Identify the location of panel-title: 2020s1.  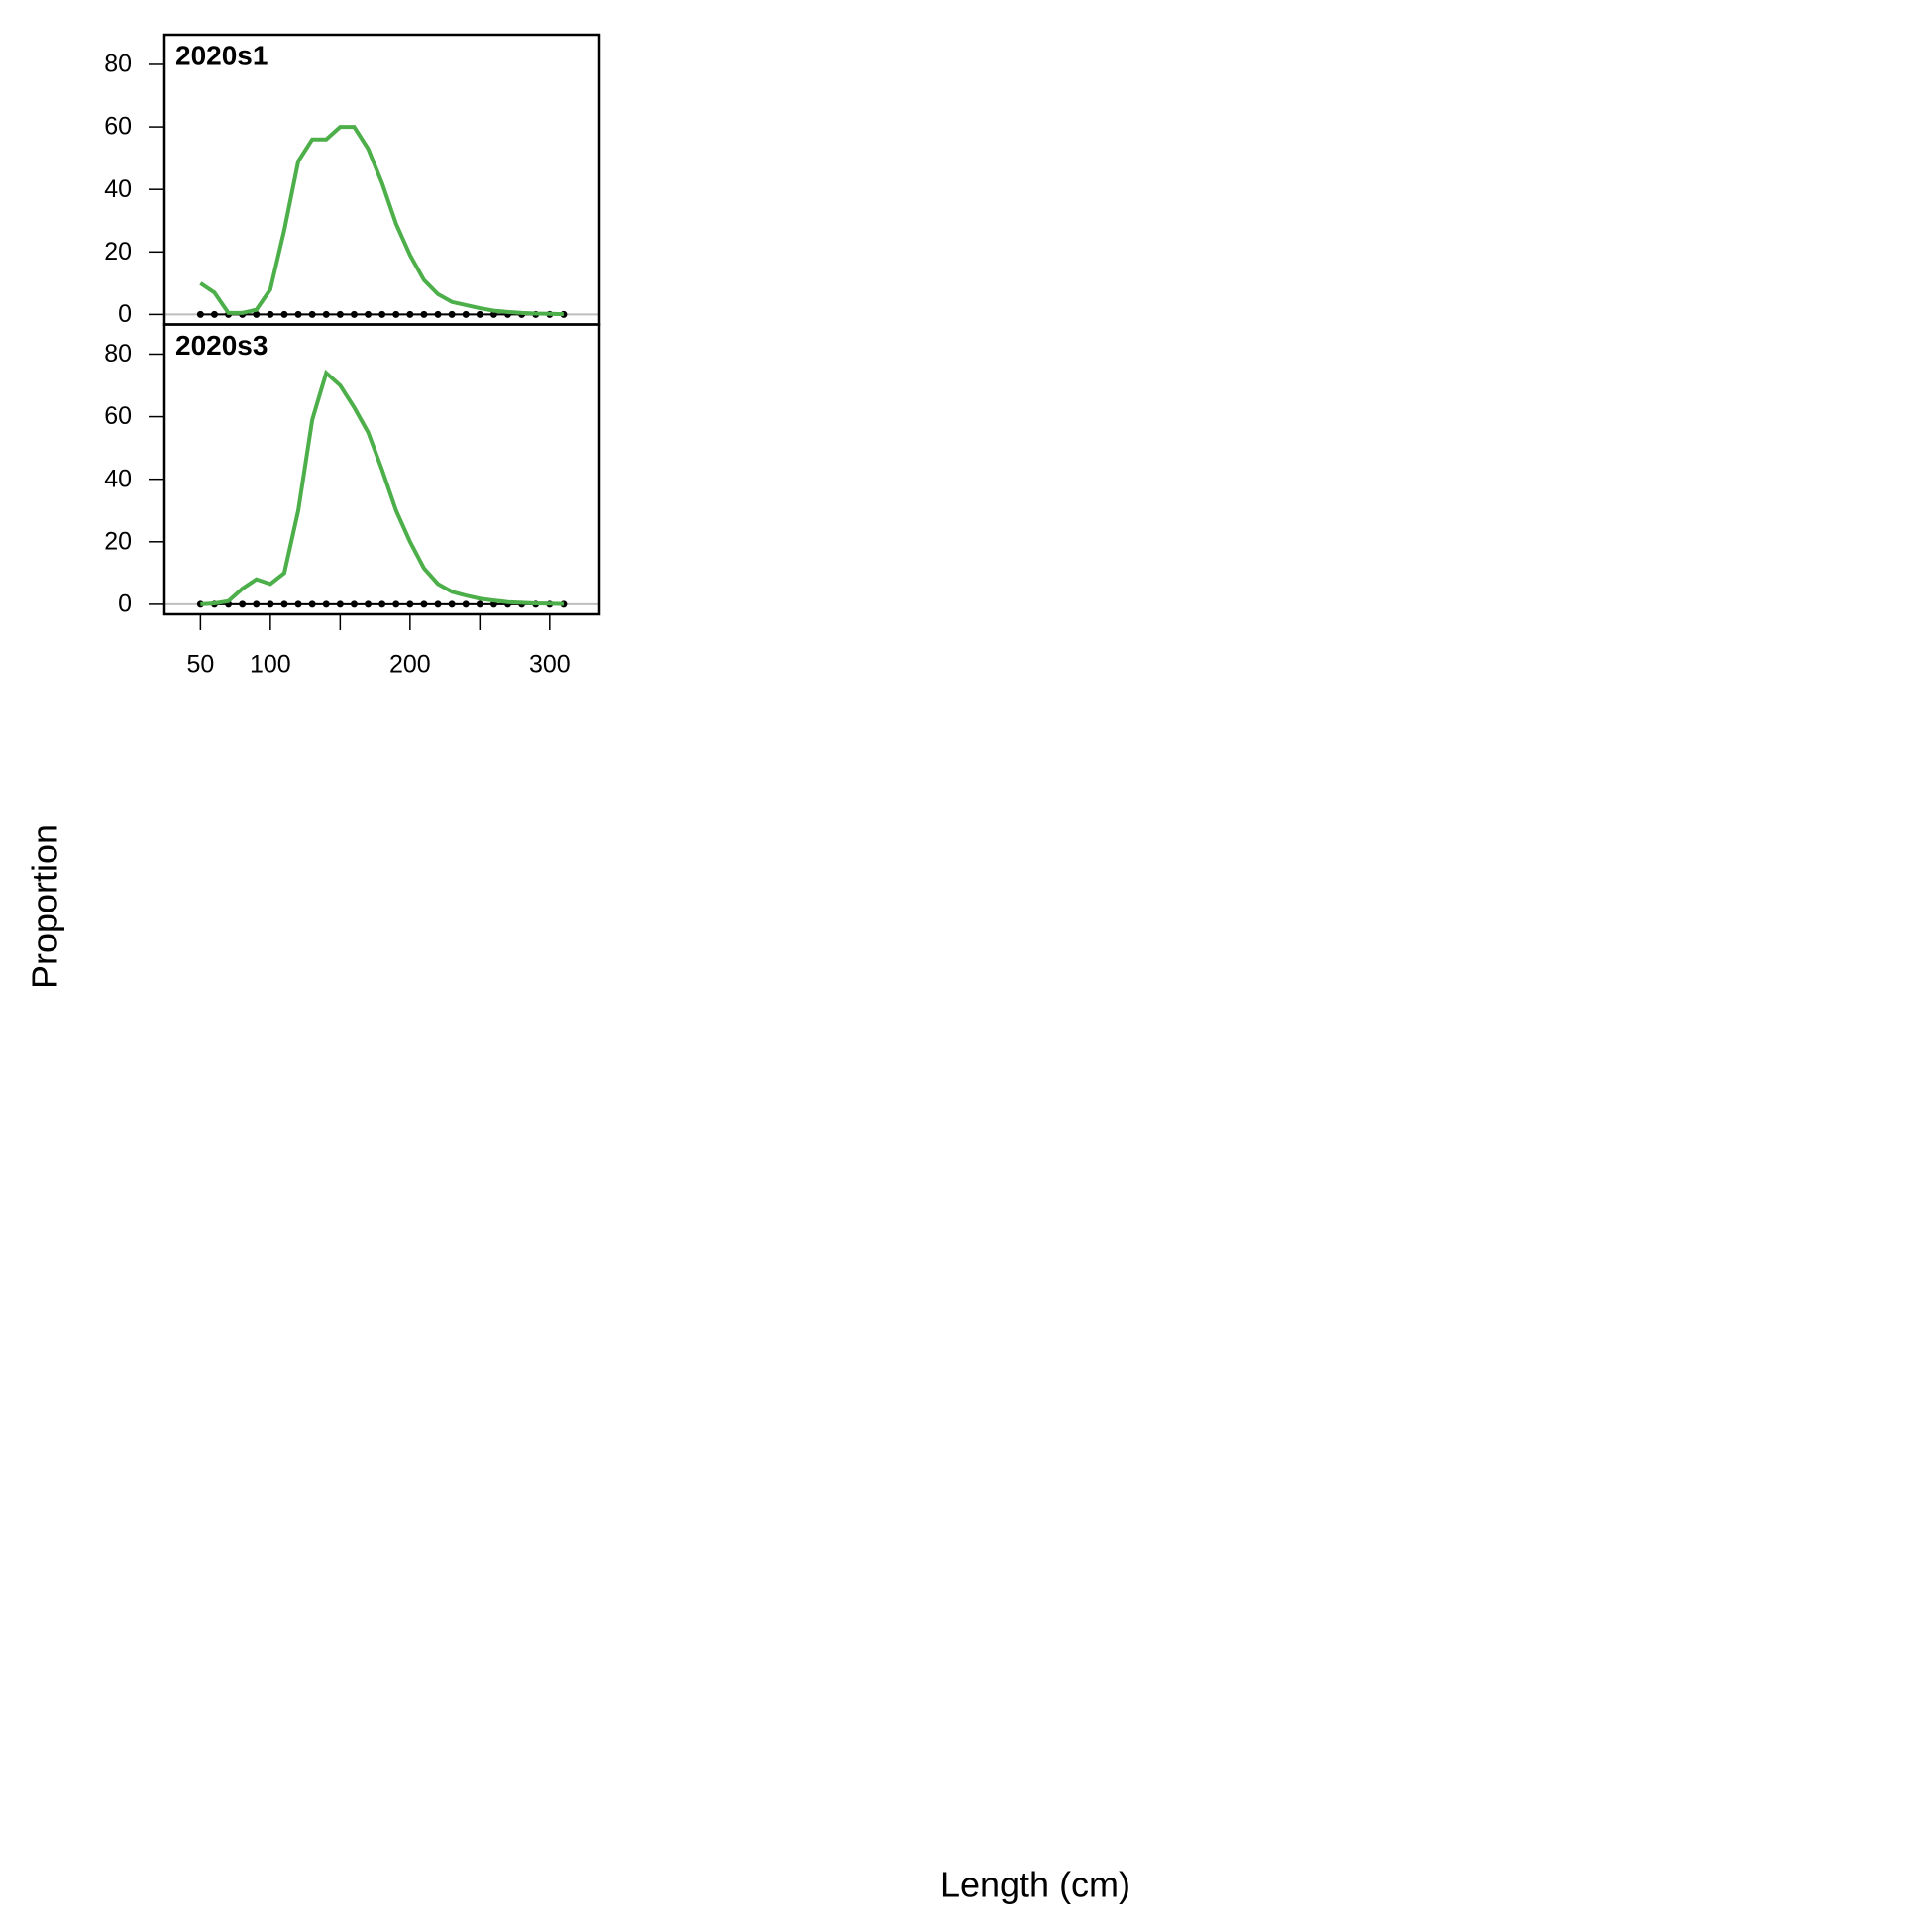
(221, 55).